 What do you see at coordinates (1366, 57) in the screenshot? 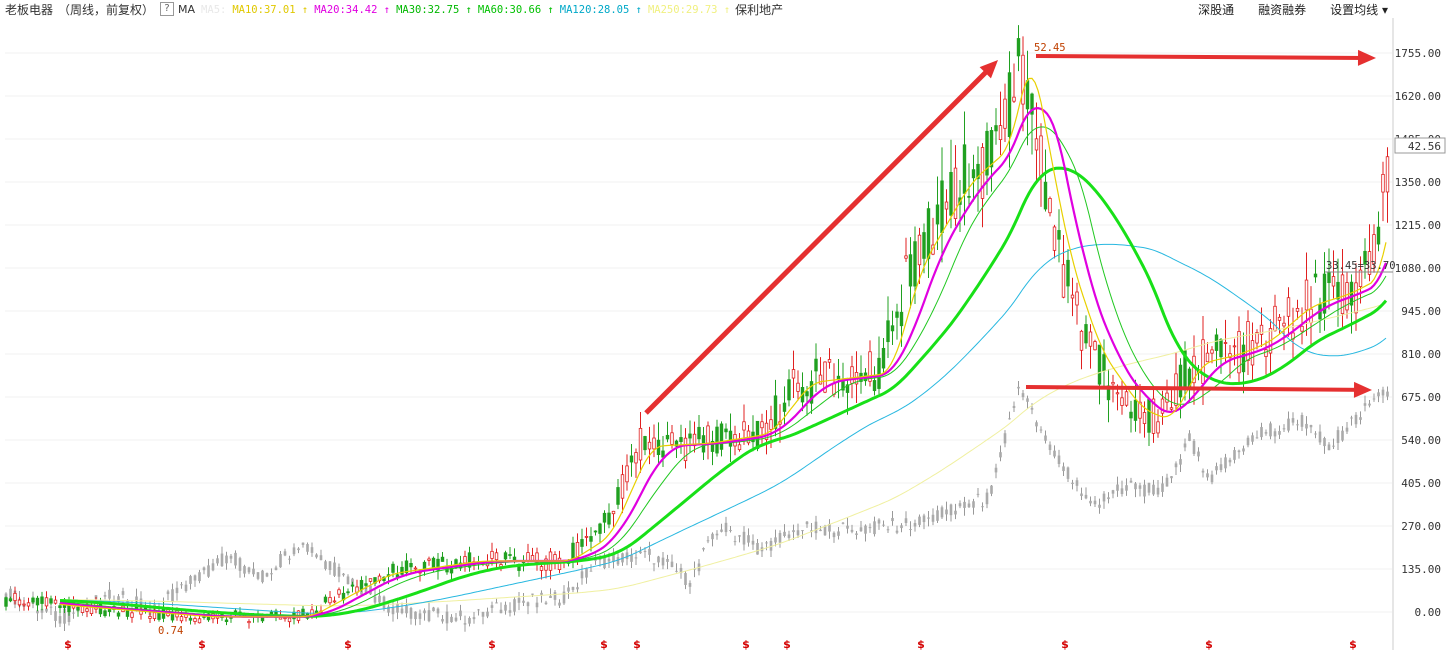
I see `annotation-arrow-head` at bounding box center [1366, 57].